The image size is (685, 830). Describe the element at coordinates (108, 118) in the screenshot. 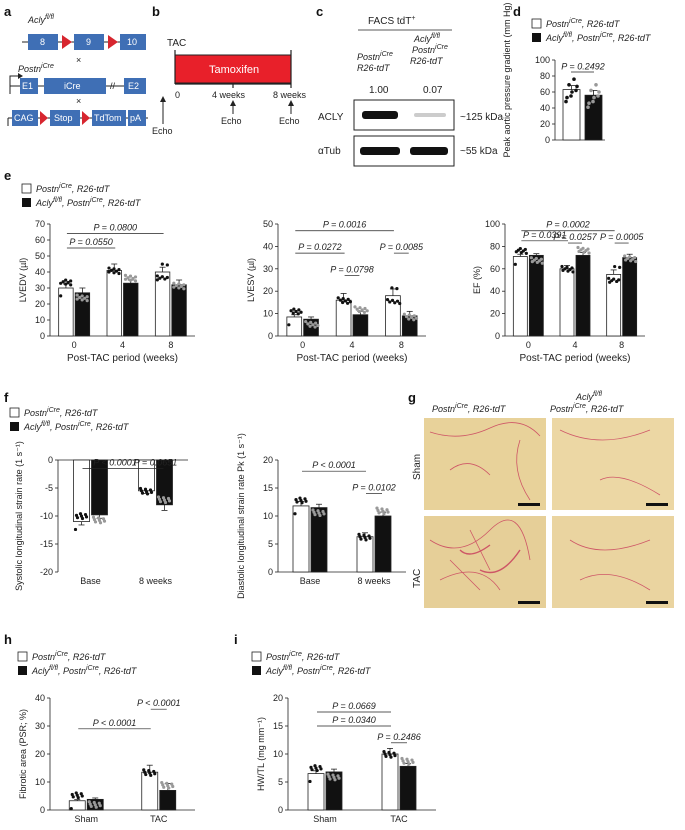

I see `tdtomato-cassette: TdTom` at that location.